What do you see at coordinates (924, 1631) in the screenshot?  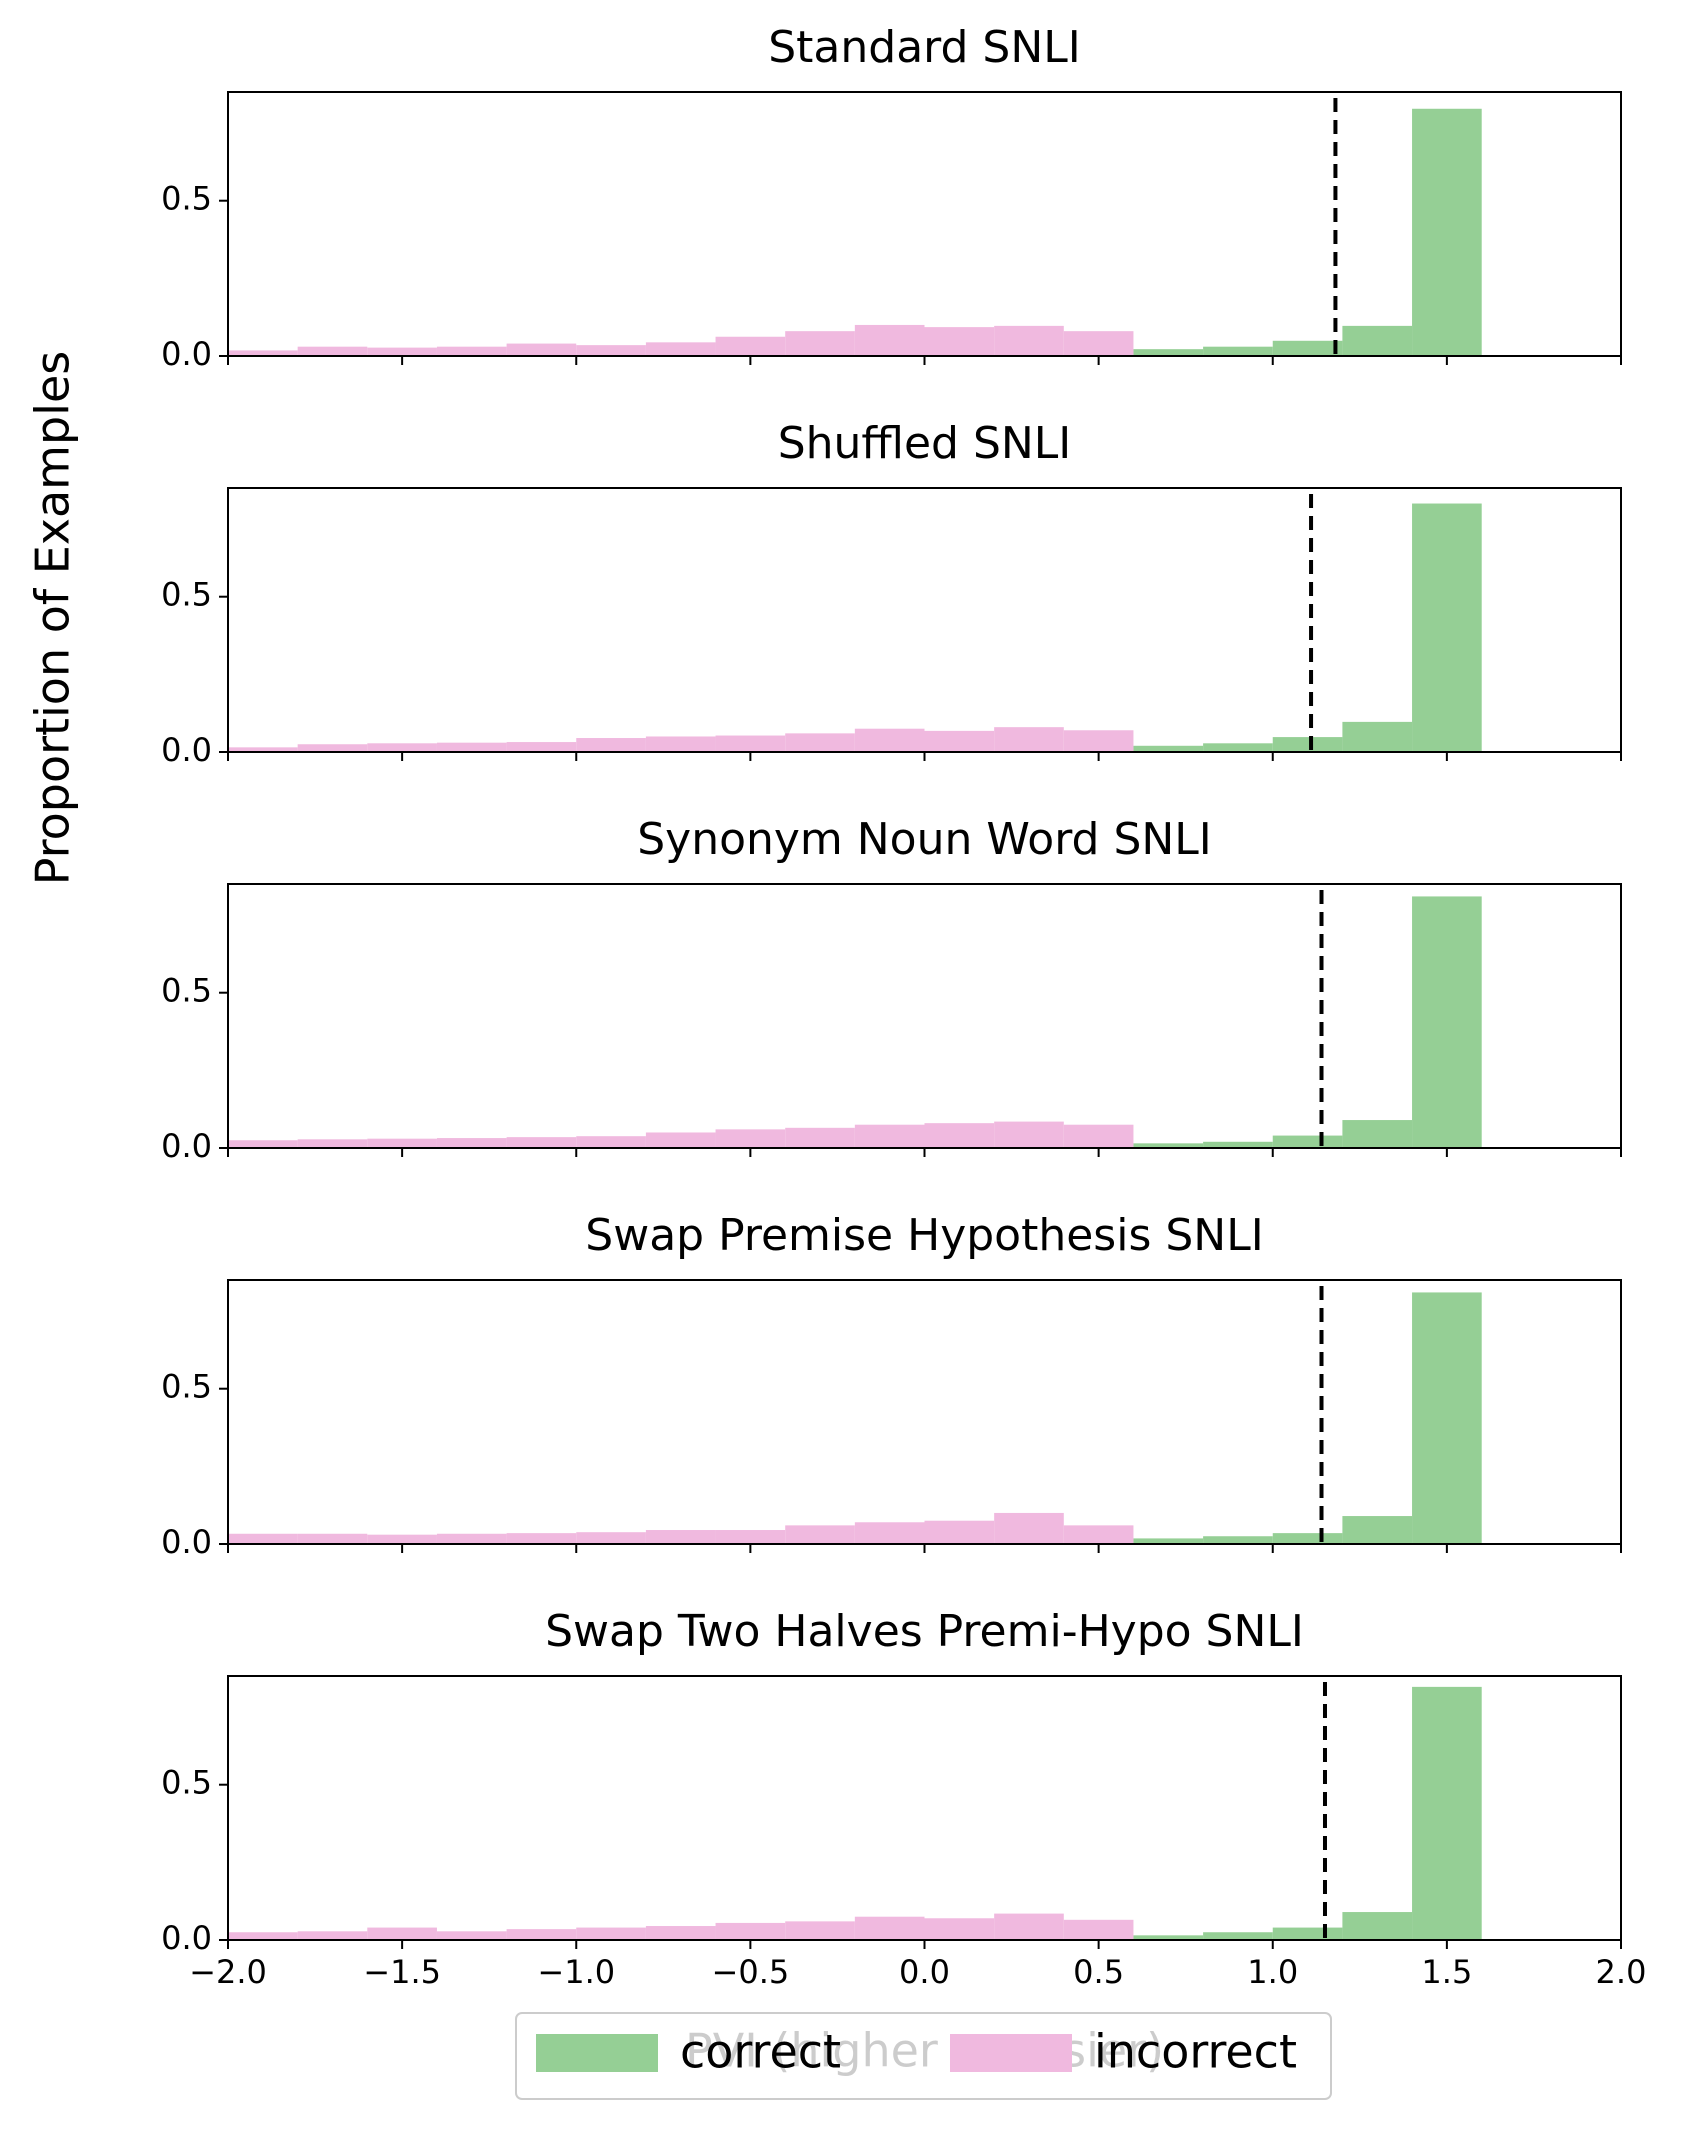 I see `chart-title: Swap Two Halves Premi-Hypo SNLI` at bounding box center [924, 1631].